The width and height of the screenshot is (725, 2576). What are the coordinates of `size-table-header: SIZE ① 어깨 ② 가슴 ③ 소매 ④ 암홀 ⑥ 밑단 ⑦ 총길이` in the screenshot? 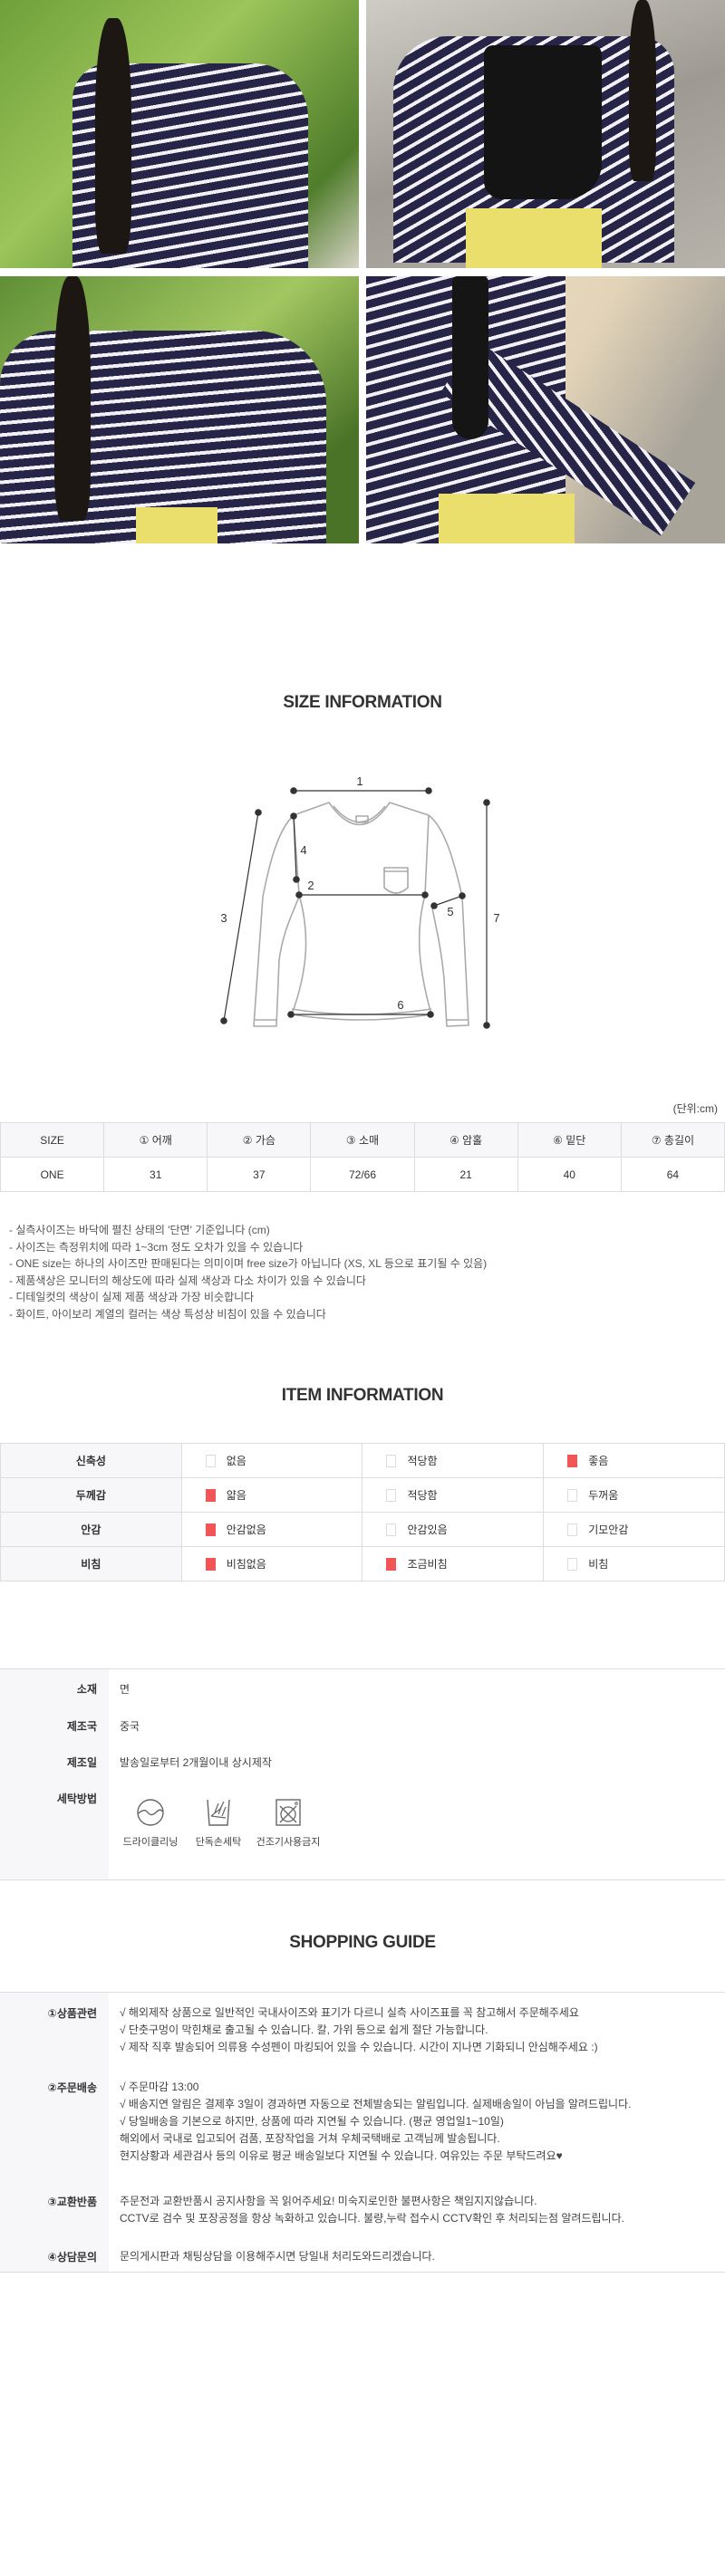 It's located at (362, 1140).